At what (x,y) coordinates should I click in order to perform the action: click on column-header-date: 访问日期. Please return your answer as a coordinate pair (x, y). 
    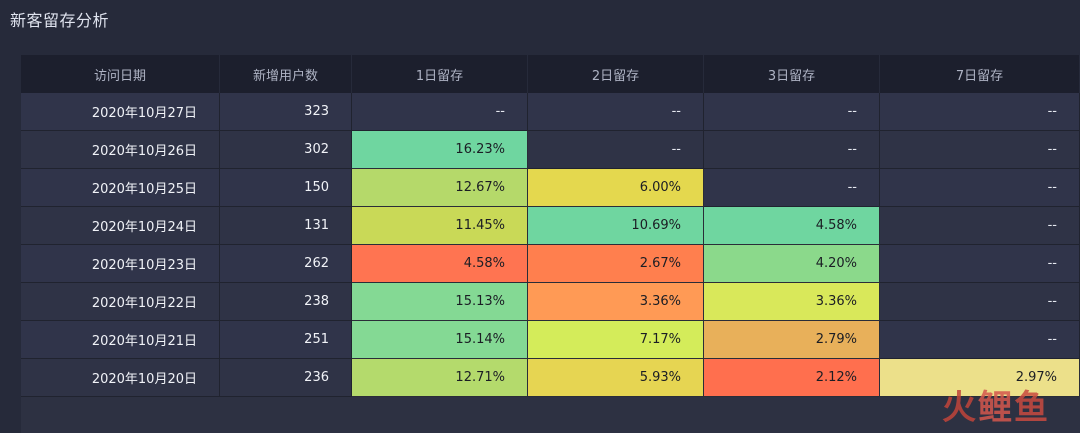
    Looking at the image, I should click on (120, 74).